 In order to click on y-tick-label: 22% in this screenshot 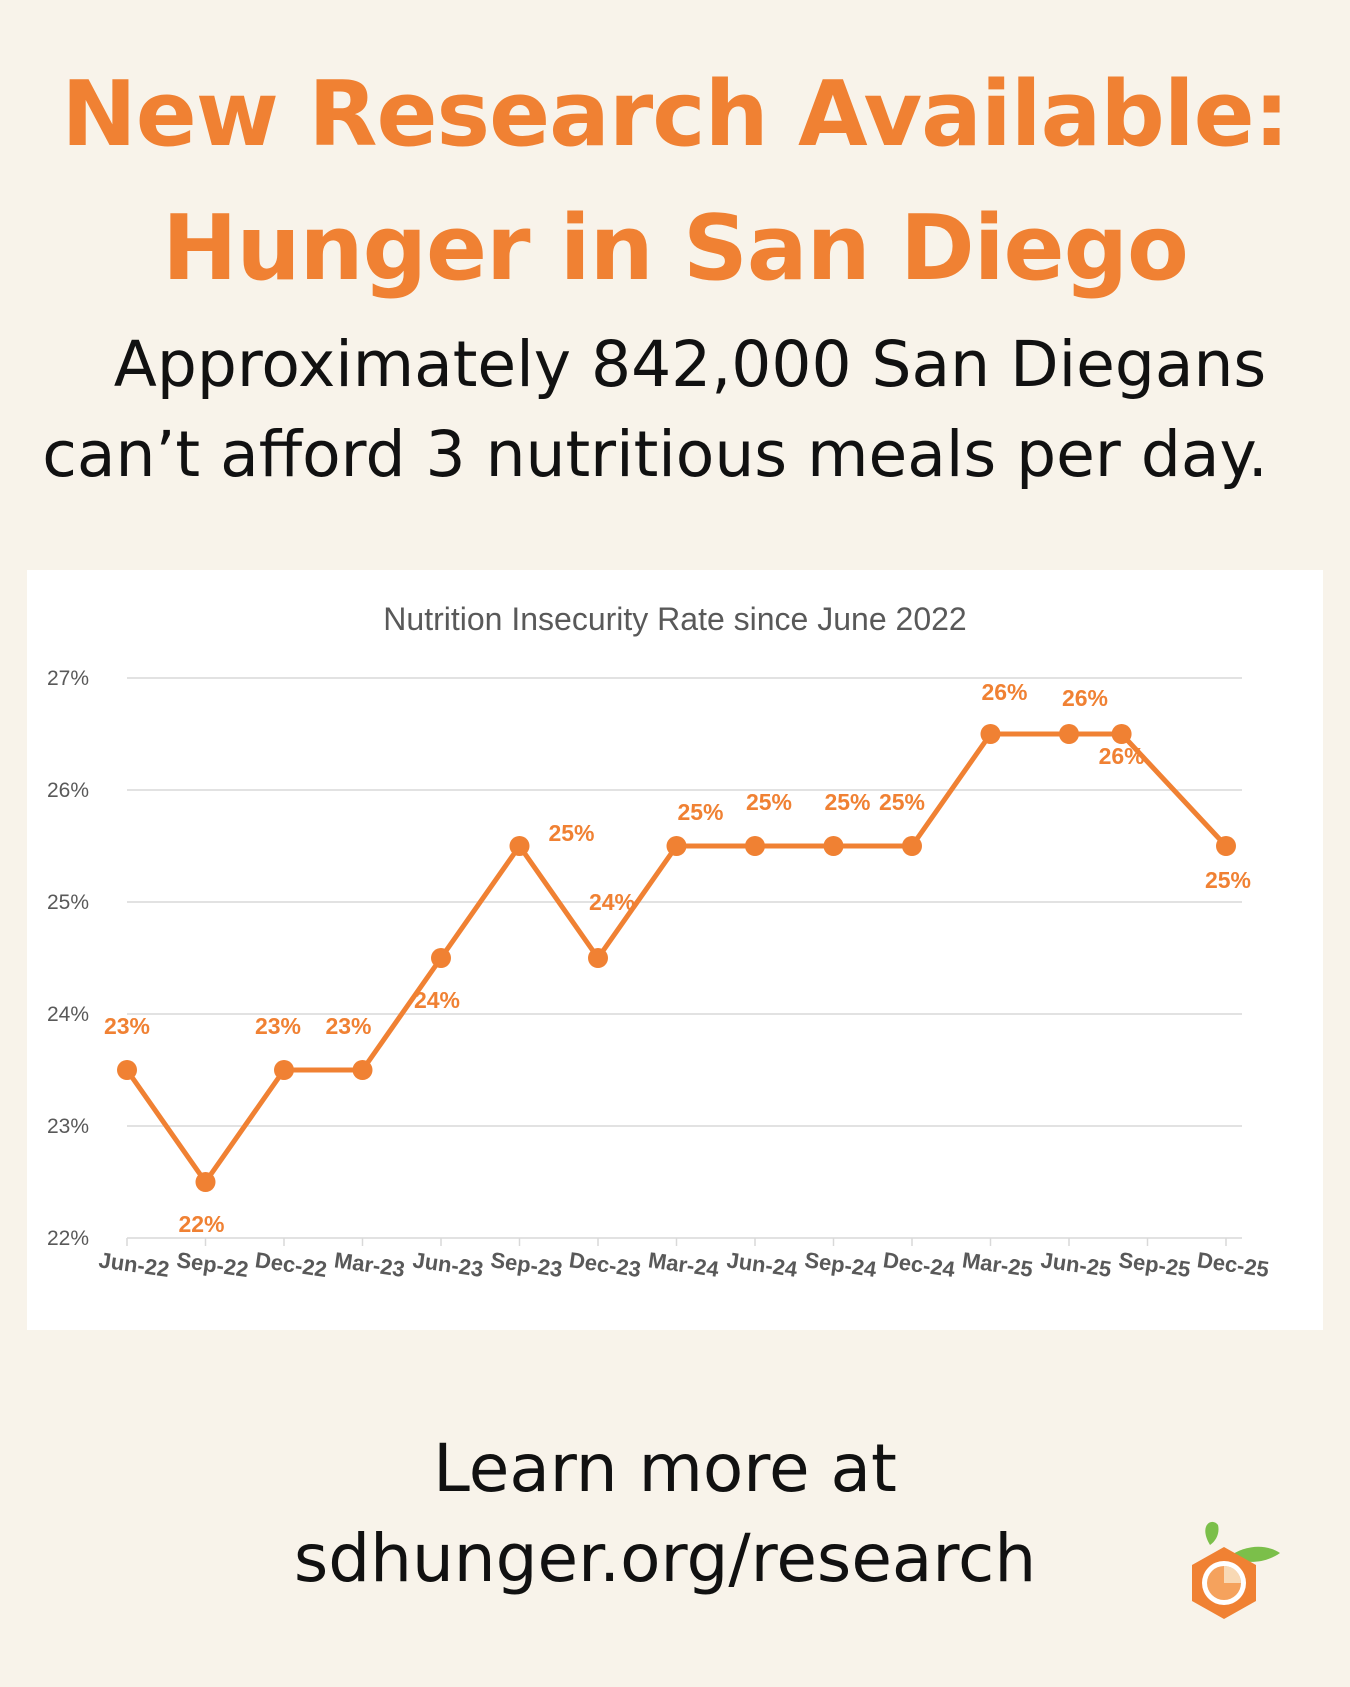, I will do `click(68, 1238)`.